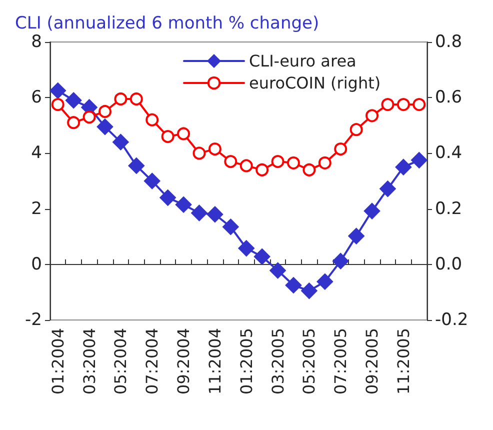 The height and width of the screenshot is (430, 493). What do you see at coordinates (246, 361) in the screenshot?
I see `x-tick-label: 01:2005` at bounding box center [246, 361].